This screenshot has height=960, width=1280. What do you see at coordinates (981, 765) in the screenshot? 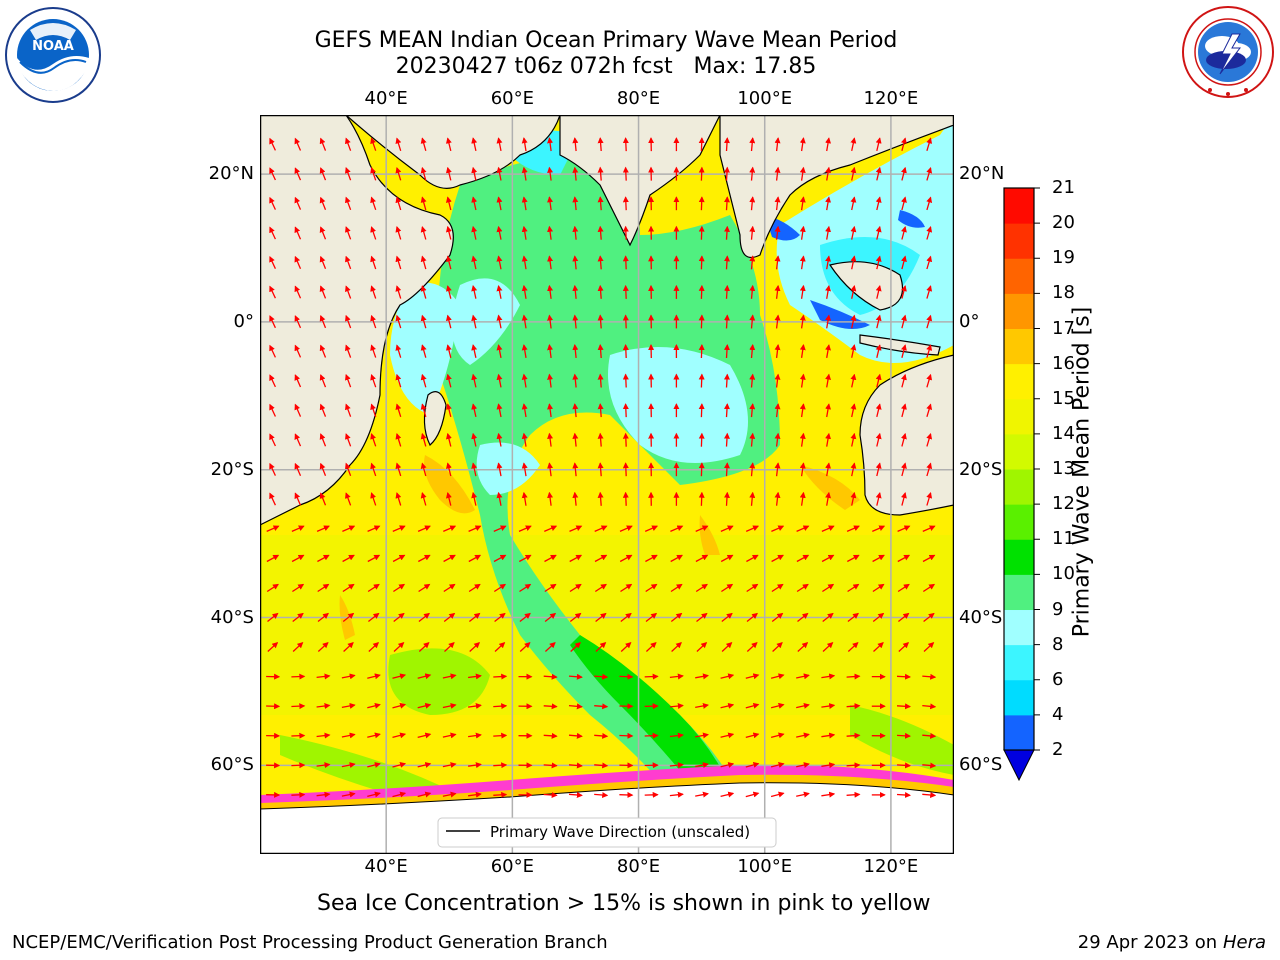
I see `right-lat-tick: 60°S` at bounding box center [981, 765].